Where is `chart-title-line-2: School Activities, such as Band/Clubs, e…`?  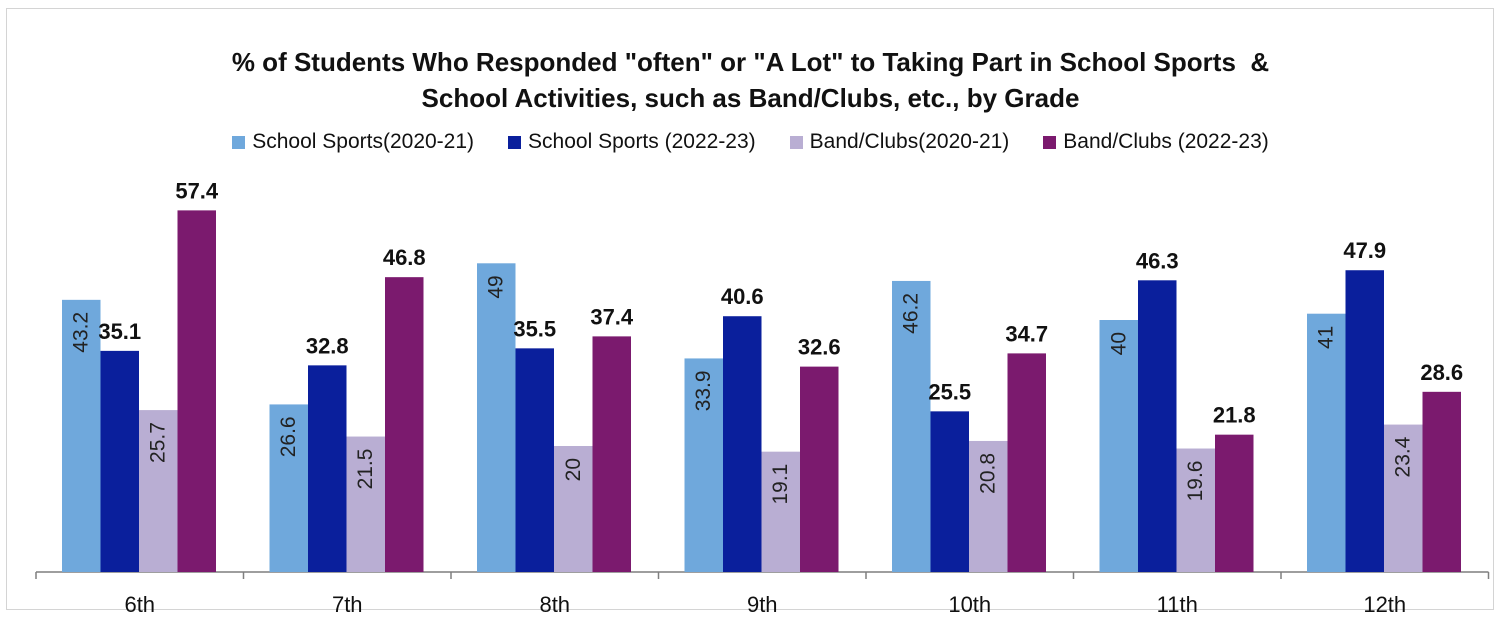 chart-title-line-2: School Activities, such as Band/Clubs, e… is located at coordinates (750, 98).